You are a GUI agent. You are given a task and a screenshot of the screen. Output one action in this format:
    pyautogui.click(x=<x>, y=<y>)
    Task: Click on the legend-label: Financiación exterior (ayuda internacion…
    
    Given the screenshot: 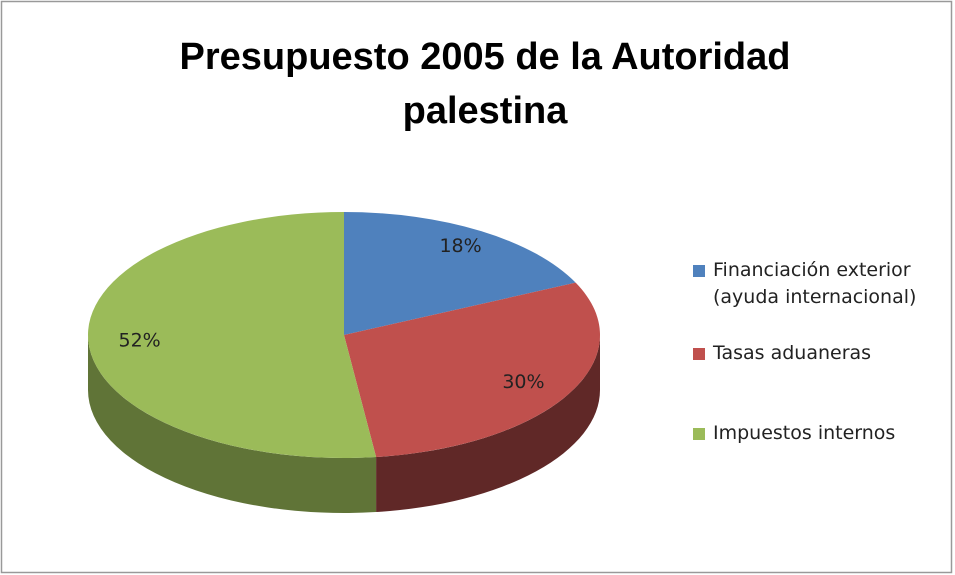 What is the action you would take?
    pyautogui.click(x=815, y=283)
    